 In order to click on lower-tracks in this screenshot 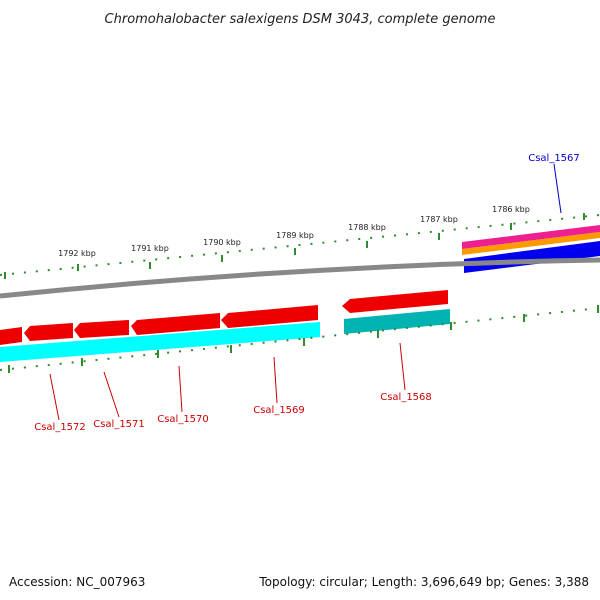, I will do `click(225, 335)`.